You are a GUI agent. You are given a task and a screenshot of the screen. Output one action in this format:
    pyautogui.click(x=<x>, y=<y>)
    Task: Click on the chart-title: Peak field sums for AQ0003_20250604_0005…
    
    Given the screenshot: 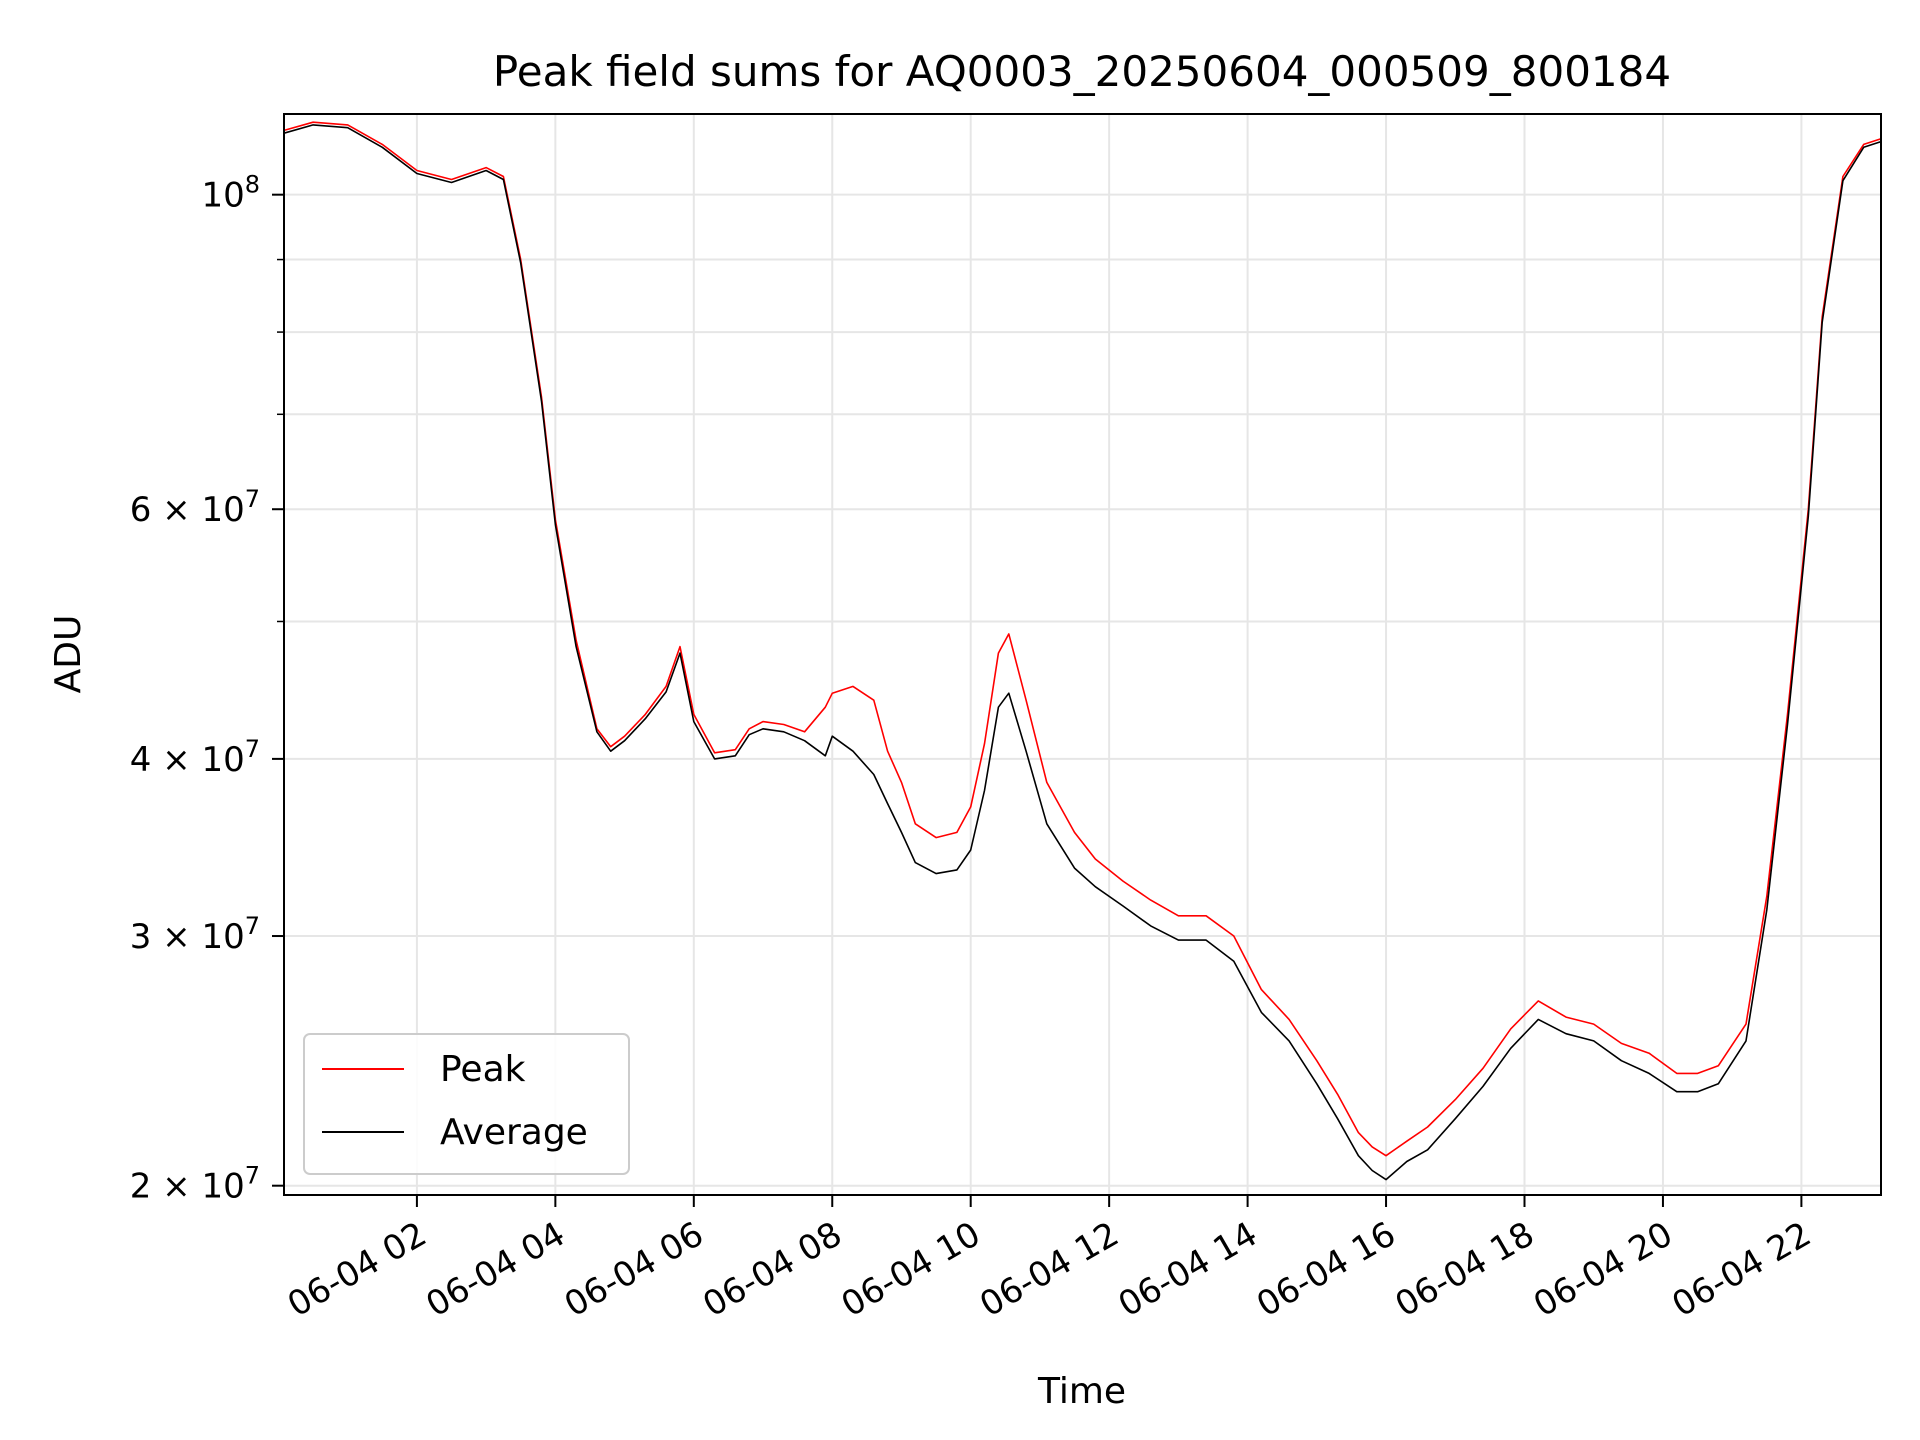 What is the action you would take?
    pyautogui.click(x=1082, y=71)
    